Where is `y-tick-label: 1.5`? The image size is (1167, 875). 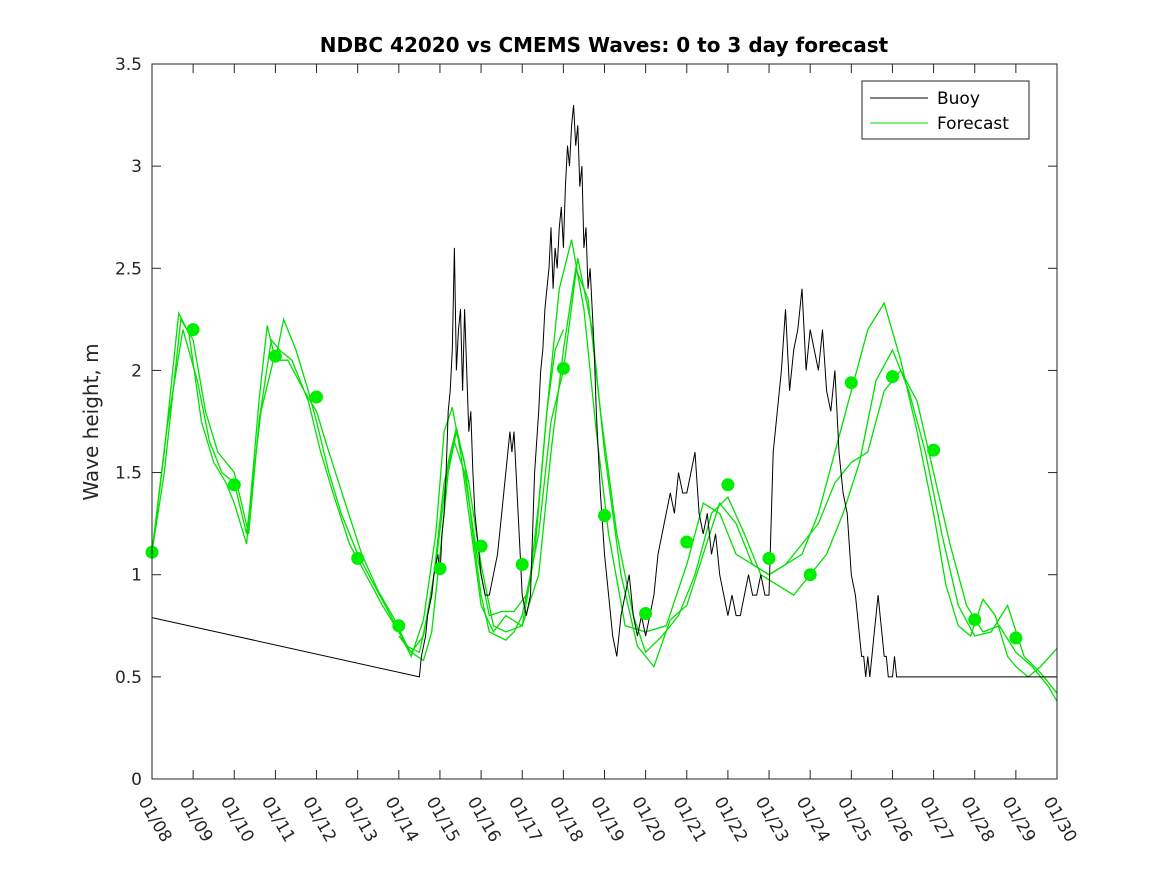 y-tick-label: 1.5 is located at coordinates (128, 474).